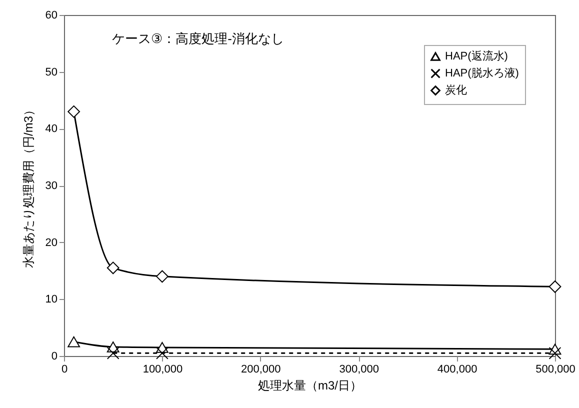 This screenshot has width=579, height=408. I want to click on y-tick-label: 0, so click(54, 356).